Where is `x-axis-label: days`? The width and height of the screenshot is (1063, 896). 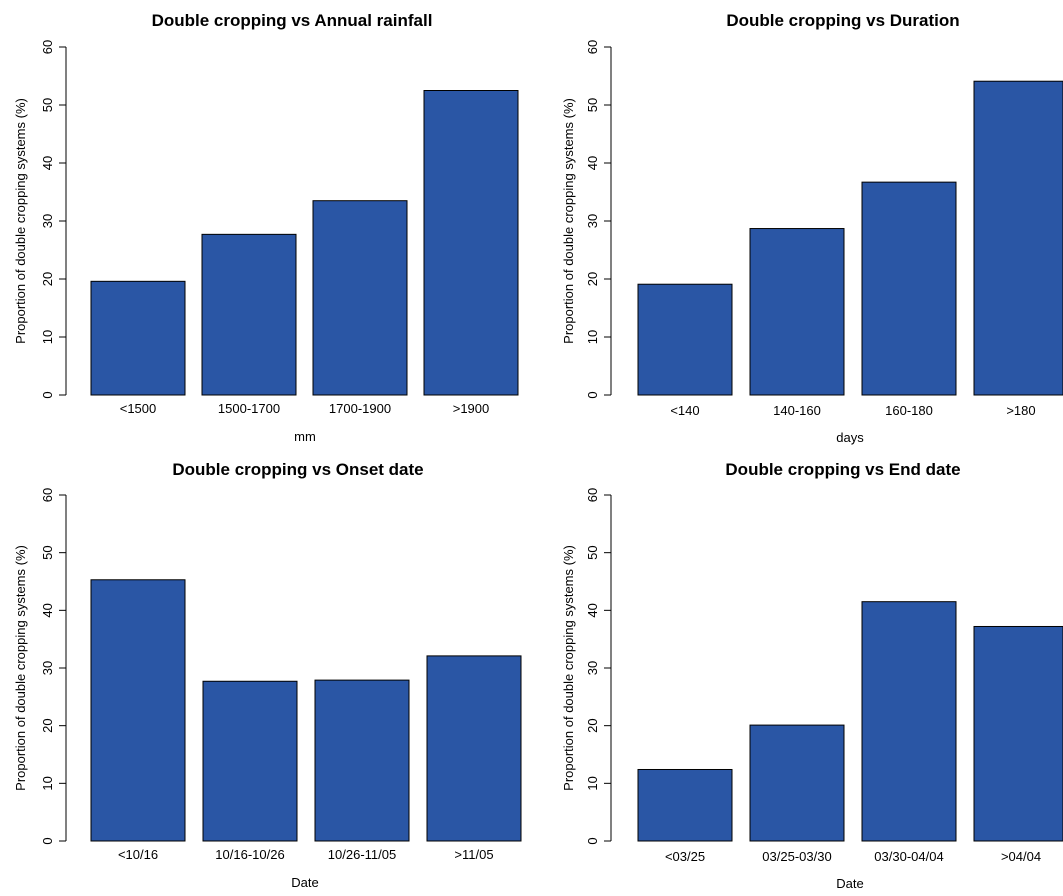 x-axis-label: days is located at coordinates (850, 437).